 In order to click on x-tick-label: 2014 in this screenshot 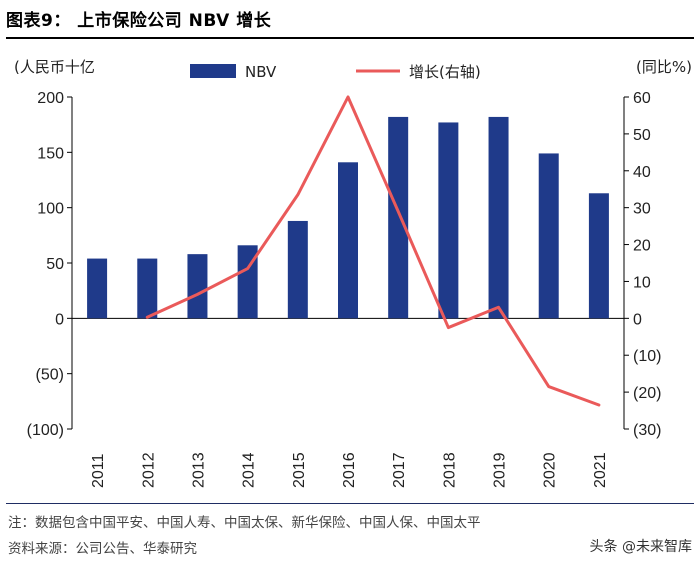, I will do `click(249, 470)`.